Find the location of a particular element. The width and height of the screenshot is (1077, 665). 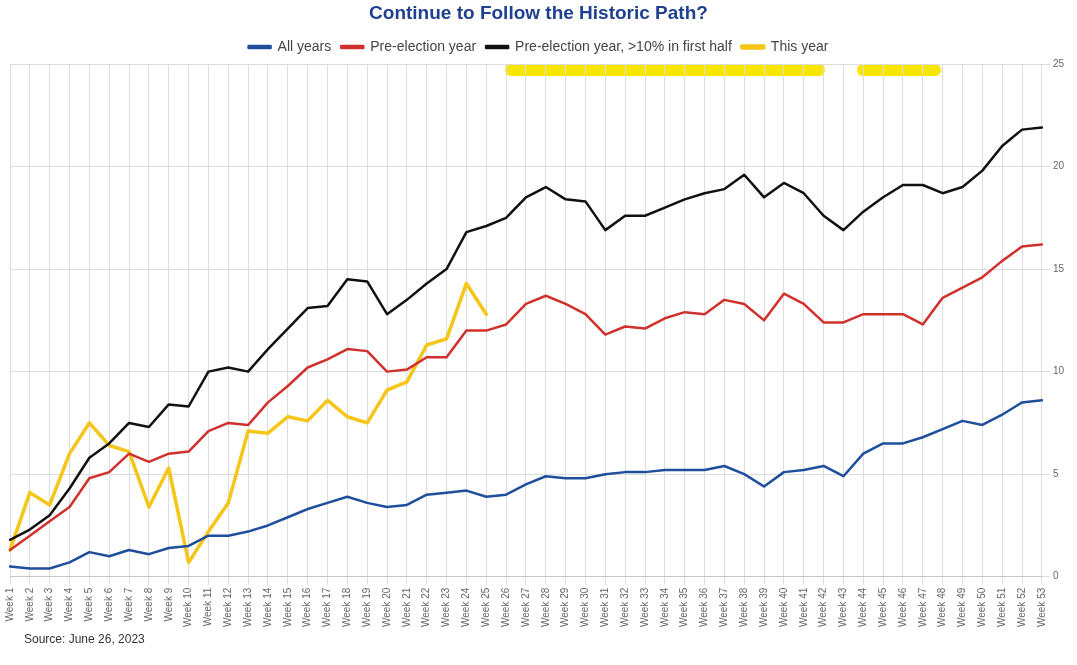

y-tick-label: 20 is located at coordinates (1058, 166).